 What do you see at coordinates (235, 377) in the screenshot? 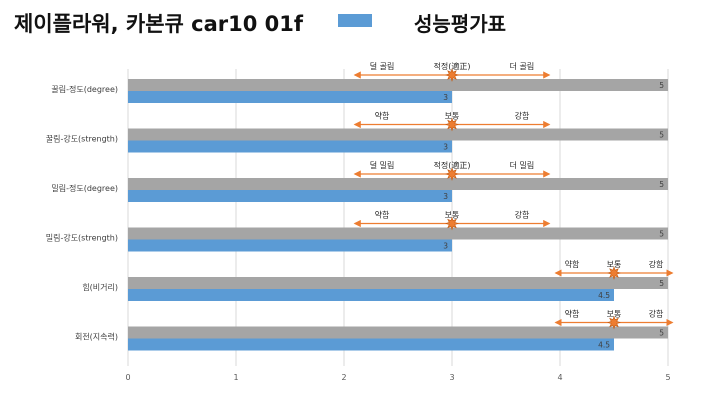
I see `x-tick-label: 1` at bounding box center [235, 377].